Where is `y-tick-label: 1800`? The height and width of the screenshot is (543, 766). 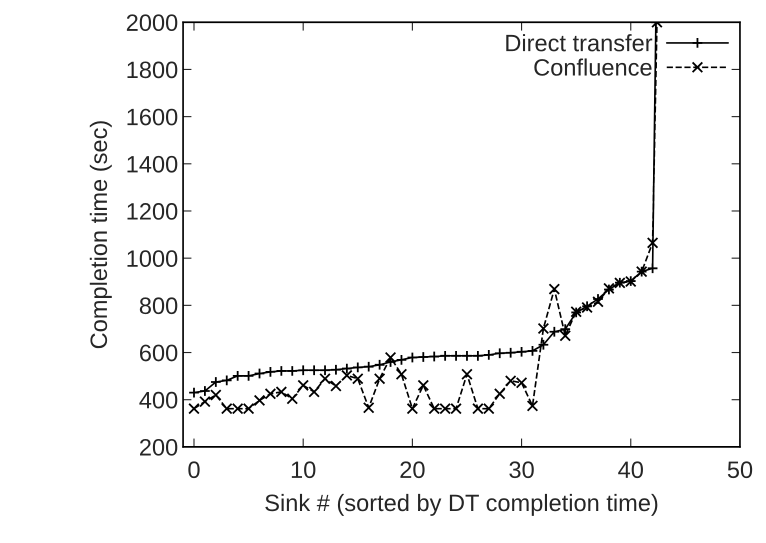
y-tick-label: 1800 is located at coordinates (152, 70).